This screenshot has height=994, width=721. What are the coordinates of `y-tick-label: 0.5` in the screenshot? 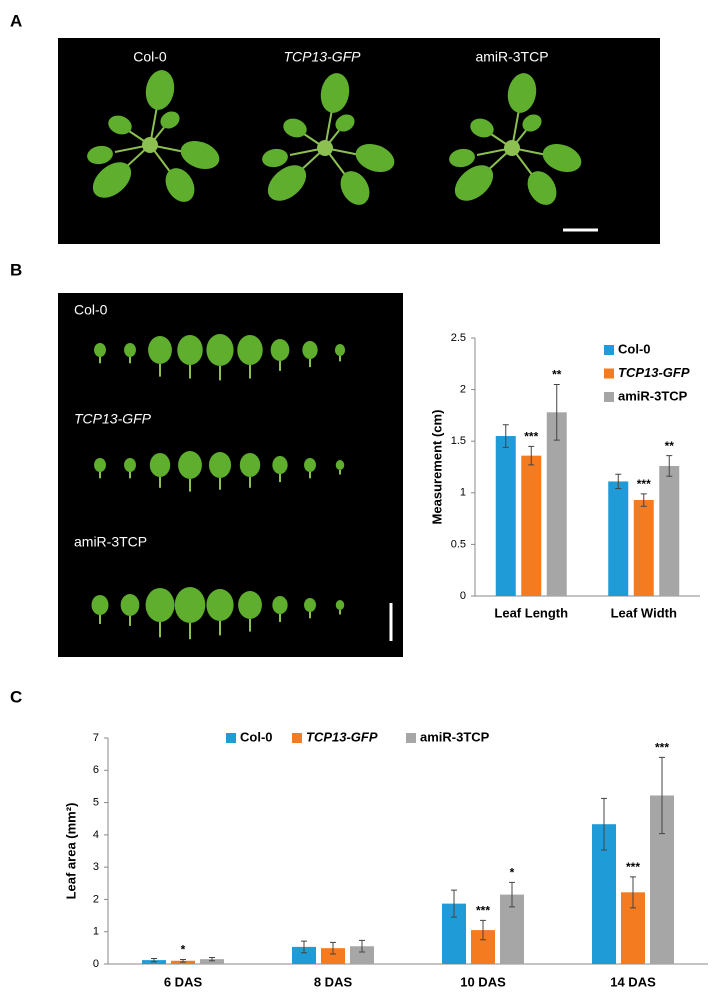 It's located at (458, 544).